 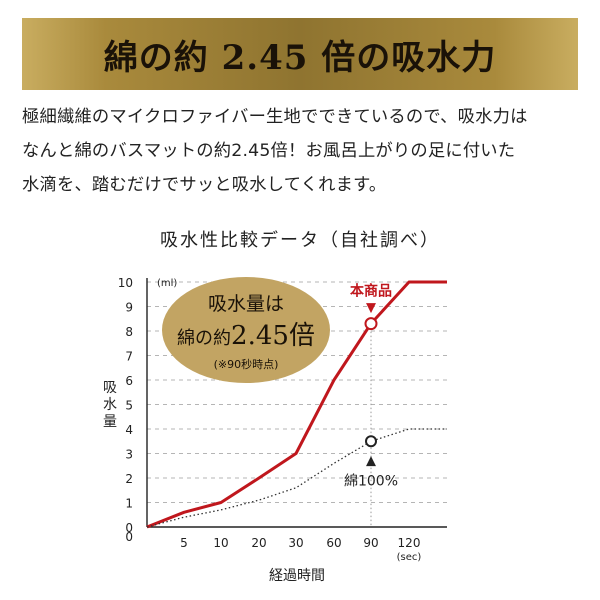 What do you see at coordinates (110, 405) in the screenshot?
I see `y-axis-title-char: 水` at bounding box center [110, 405].